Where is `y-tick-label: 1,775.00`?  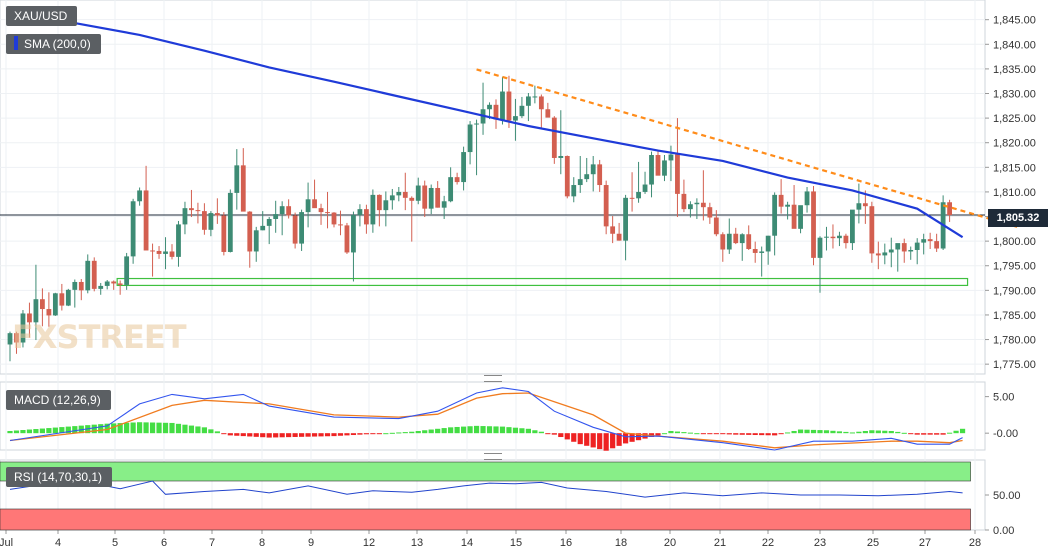
y-tick-label: 1,775.00 is located at coordinates (1014, 365).